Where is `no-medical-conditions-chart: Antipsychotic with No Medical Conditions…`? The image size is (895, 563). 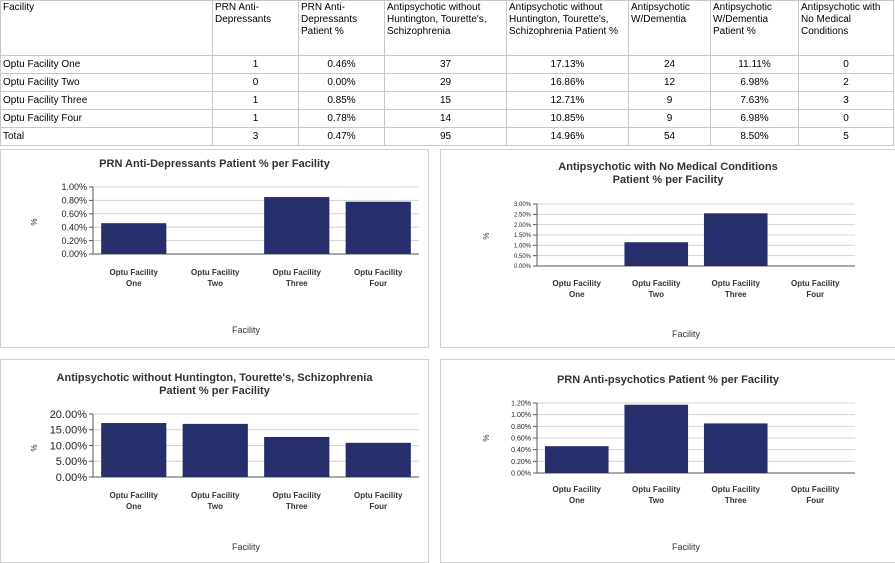 no-medical-conditions-chart: Antipsychotic with No Medical Conditions… is located at coordinates (668, 250).